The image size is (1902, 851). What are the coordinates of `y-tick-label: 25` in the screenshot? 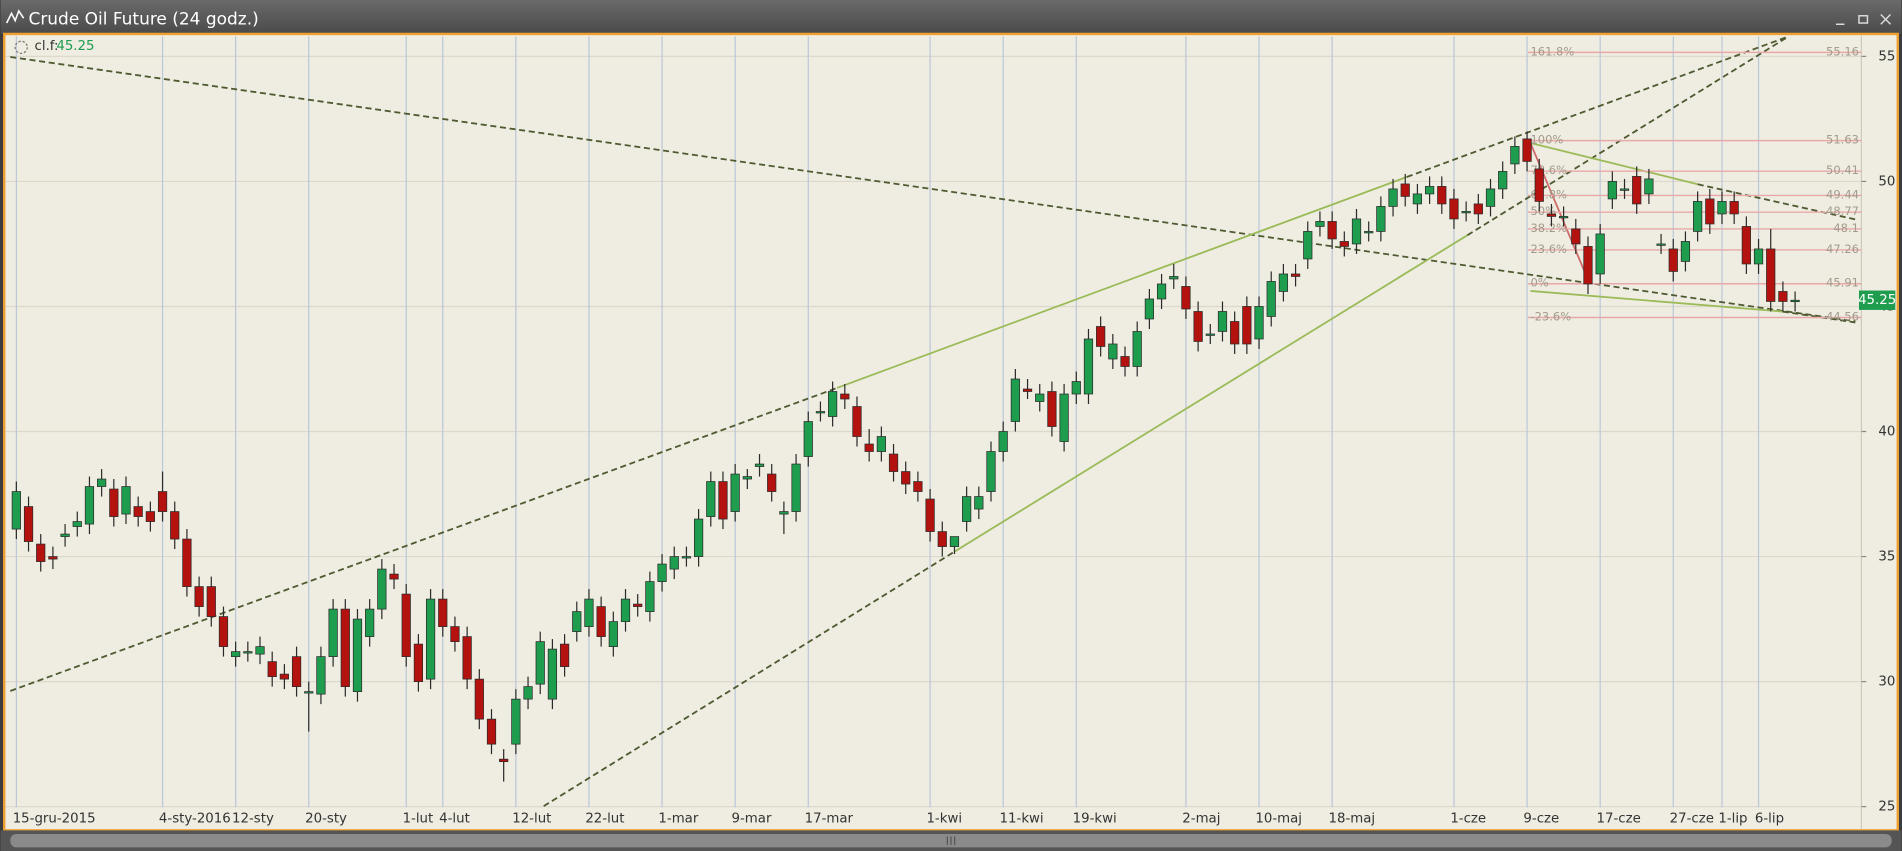 It's located at (1886, 807).